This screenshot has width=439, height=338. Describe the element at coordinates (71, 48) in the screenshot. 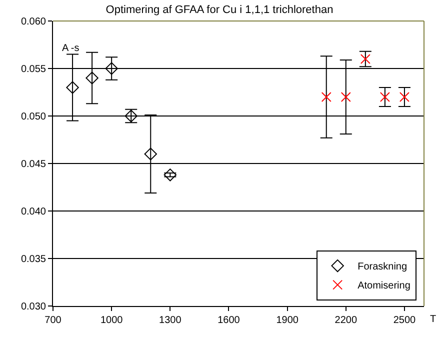

I see `y-axis-title: A -s` at that location.